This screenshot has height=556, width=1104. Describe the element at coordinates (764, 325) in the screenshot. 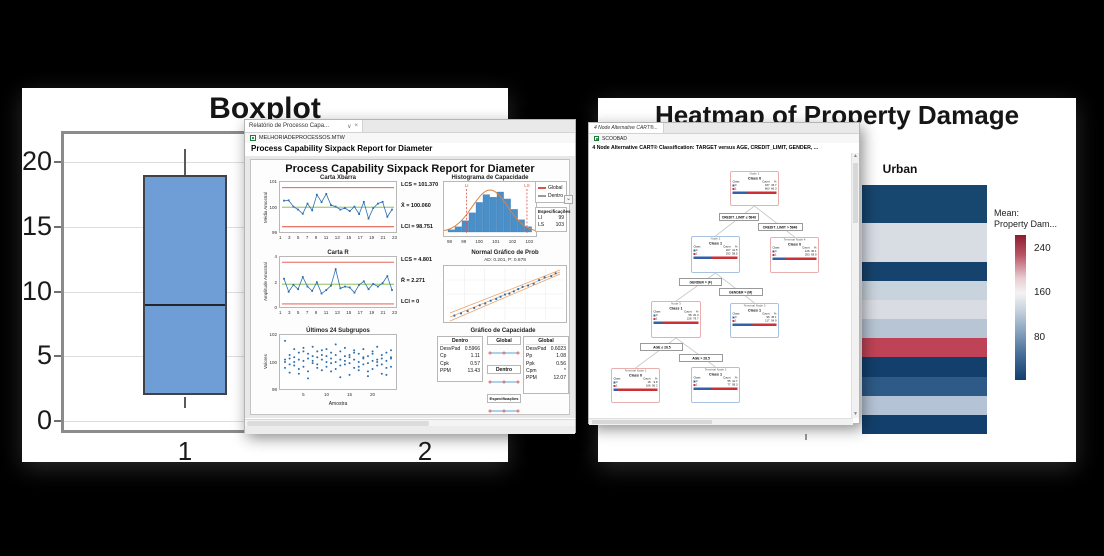

I see `bar-class1-segment` at that location.